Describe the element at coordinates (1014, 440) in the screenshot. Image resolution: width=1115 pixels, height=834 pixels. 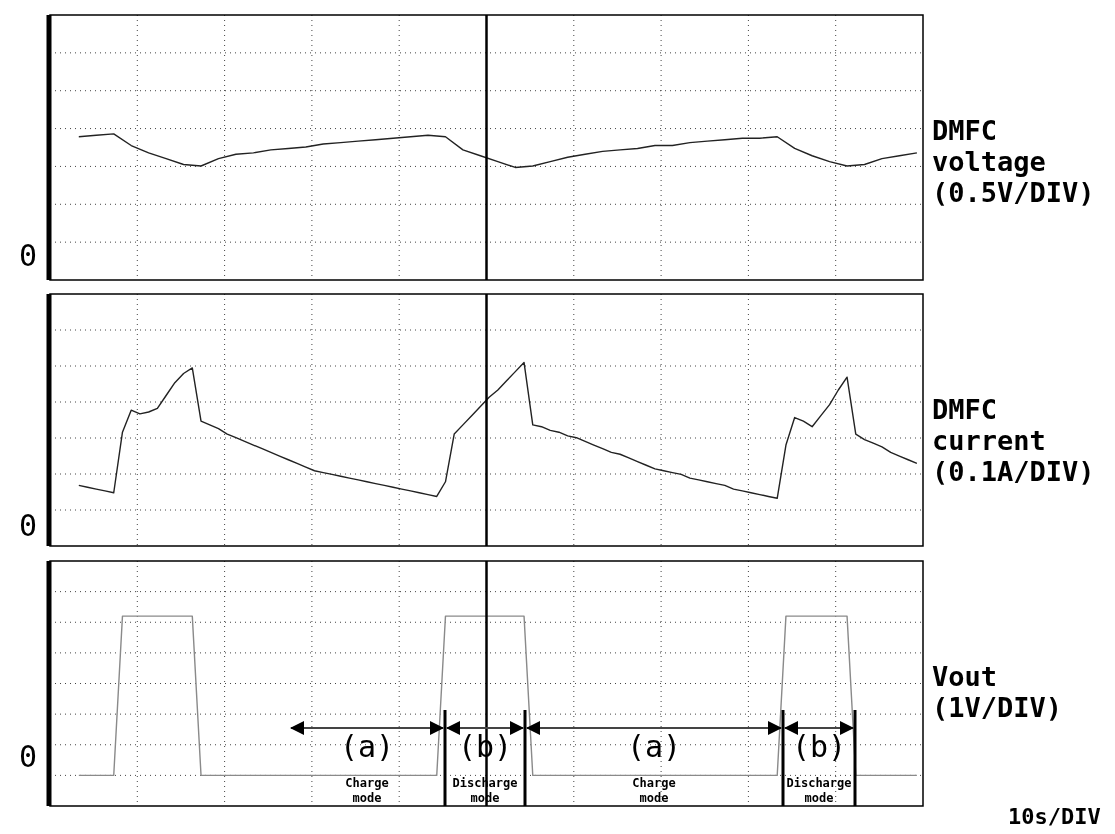
I see `y-axis-title: DMFC current (0.1A/DIV)` at that location.